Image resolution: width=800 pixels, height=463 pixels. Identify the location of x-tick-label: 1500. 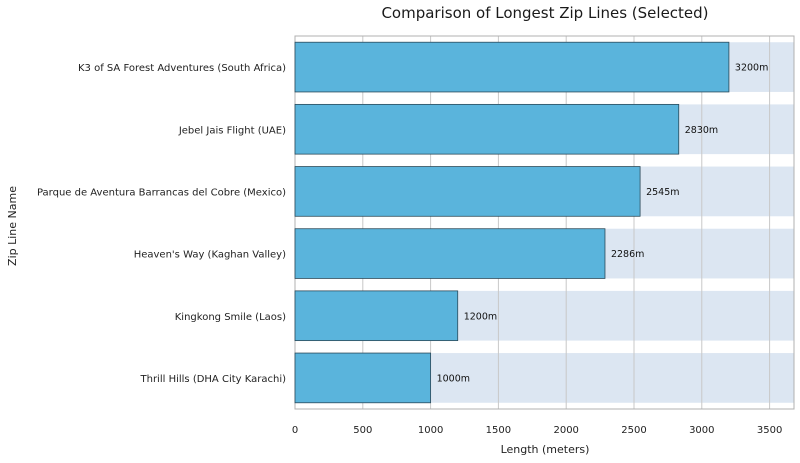
(498, 430).